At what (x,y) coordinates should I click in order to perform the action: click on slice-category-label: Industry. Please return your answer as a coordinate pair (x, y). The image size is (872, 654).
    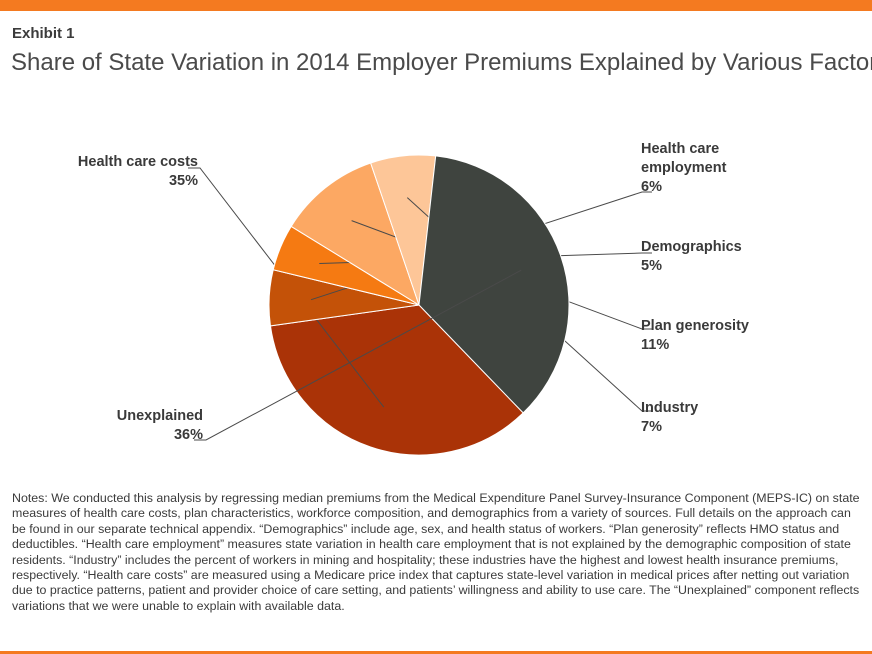
    Looking at the image, I should click on (669, 408).